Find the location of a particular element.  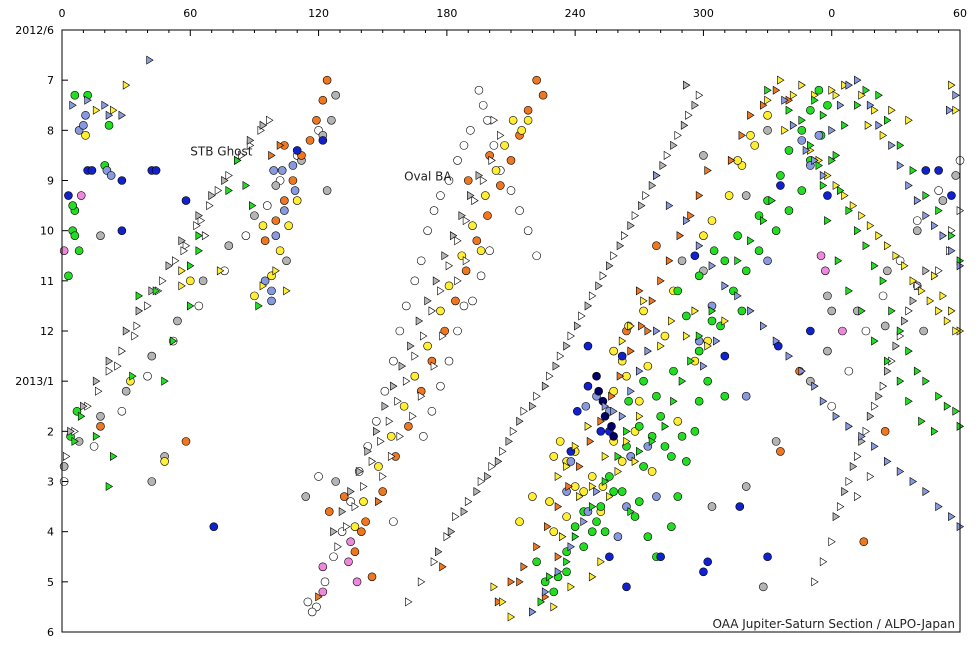

x-tick-label: 180 is located at coordinates (446, 13).